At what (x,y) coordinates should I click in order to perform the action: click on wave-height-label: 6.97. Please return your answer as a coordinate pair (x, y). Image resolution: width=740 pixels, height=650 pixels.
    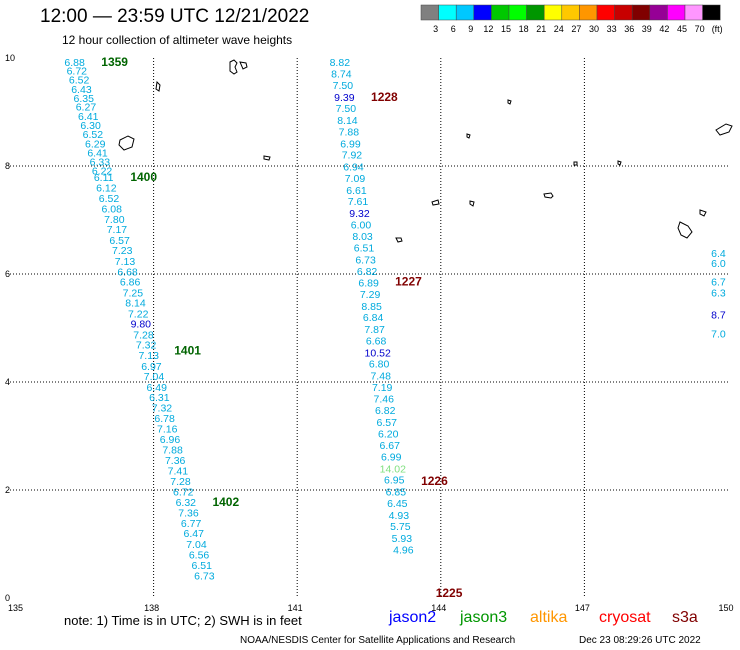
    Looking at the image, I should click on (151, 367).